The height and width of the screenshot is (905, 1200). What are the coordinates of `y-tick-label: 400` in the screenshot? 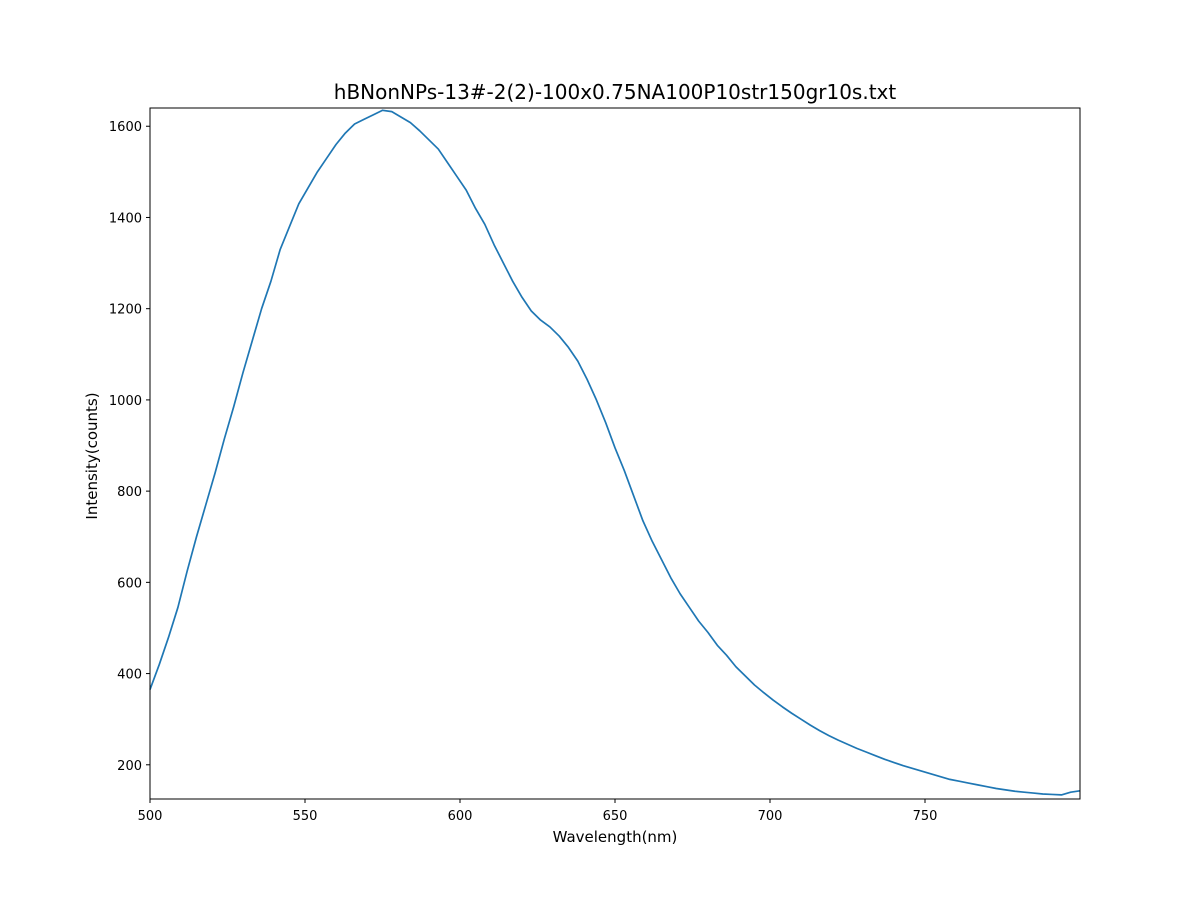 It's located at (129, 675).